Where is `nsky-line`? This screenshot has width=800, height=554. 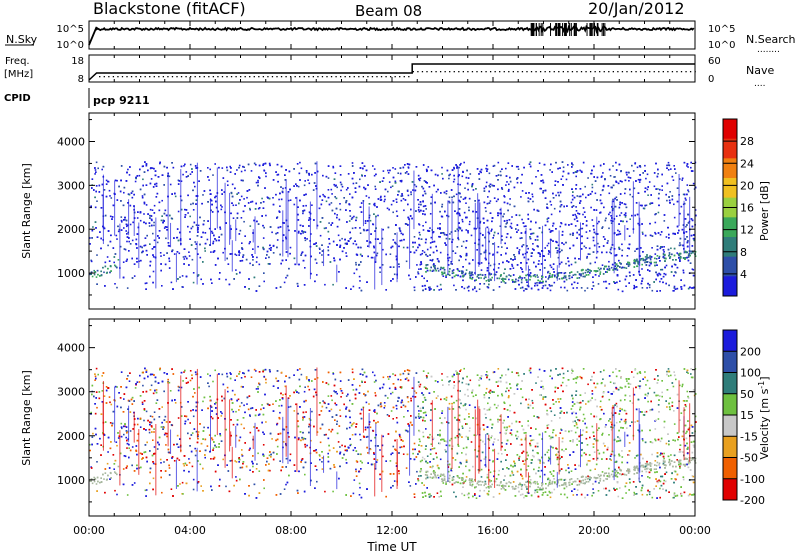
nsky-line is located at coordinates (391, 34).